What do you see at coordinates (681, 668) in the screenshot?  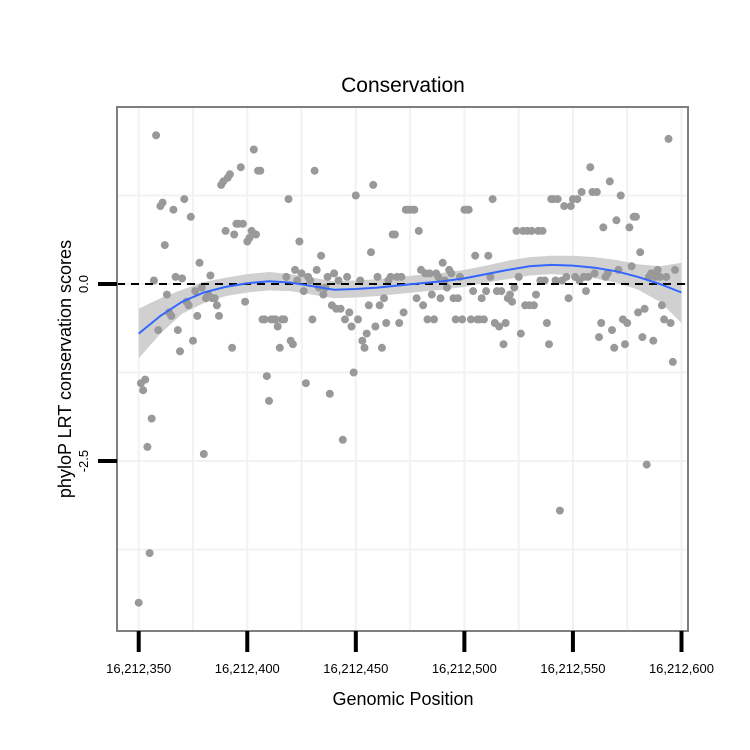 I see `x-tick-label: 16,212,600` at bounding box center [681, 668].